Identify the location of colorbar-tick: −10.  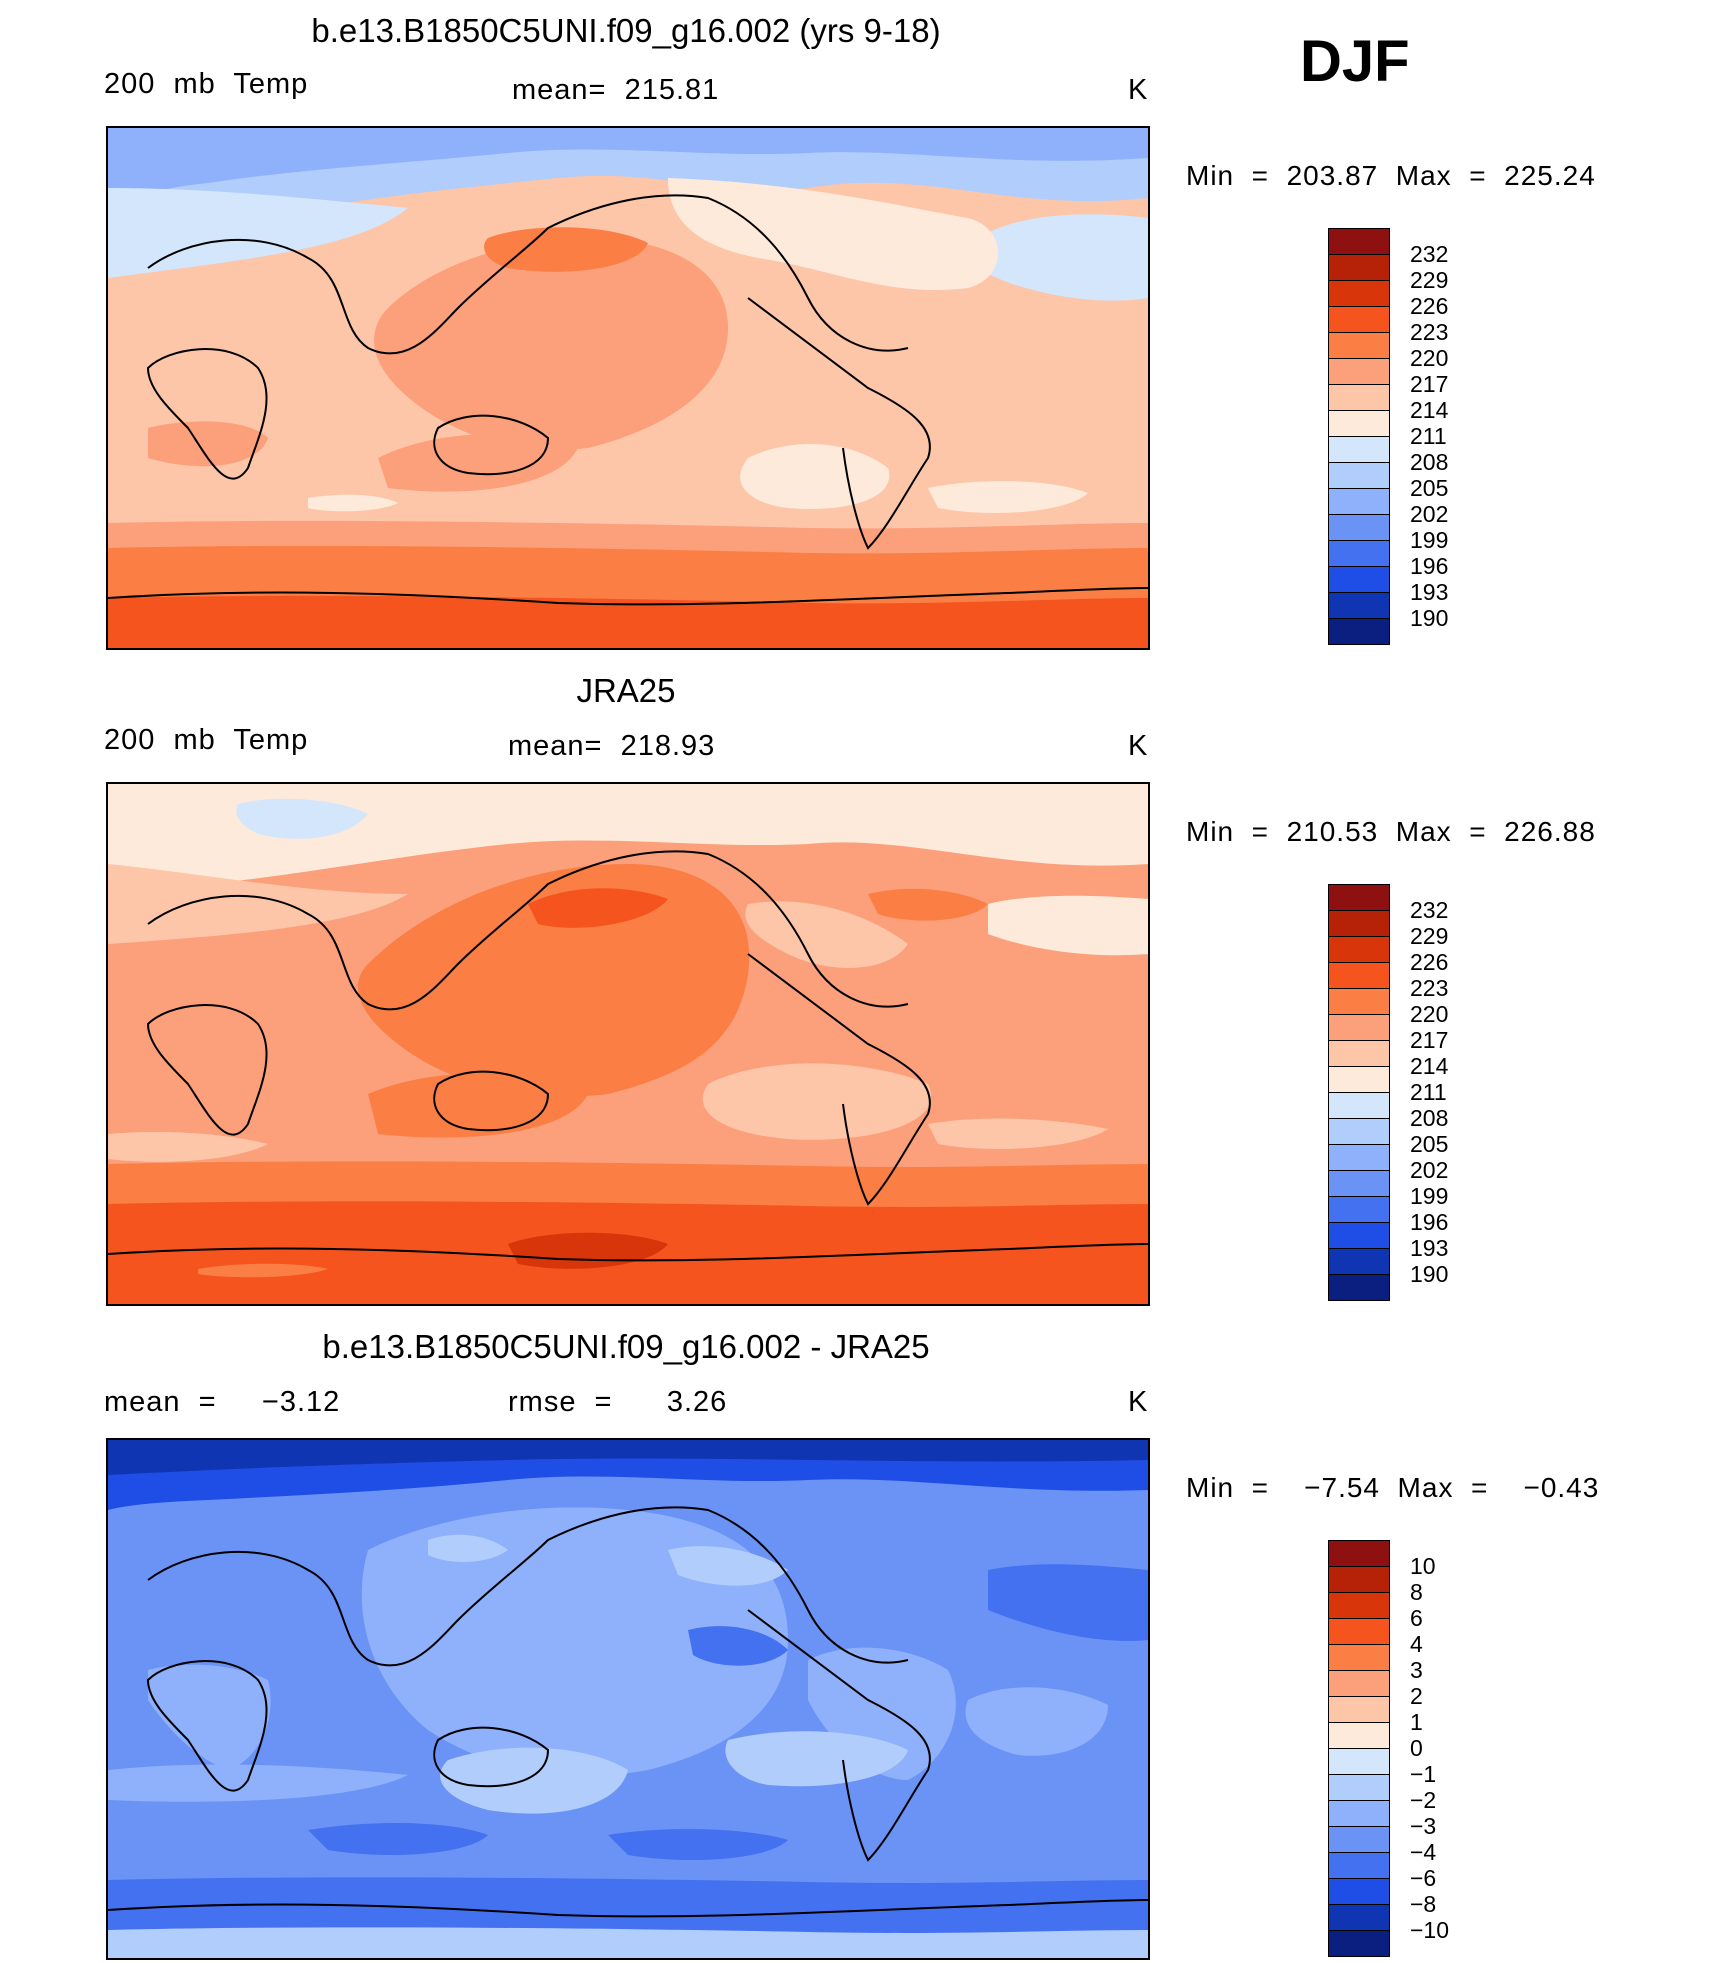
(1430, 1930).